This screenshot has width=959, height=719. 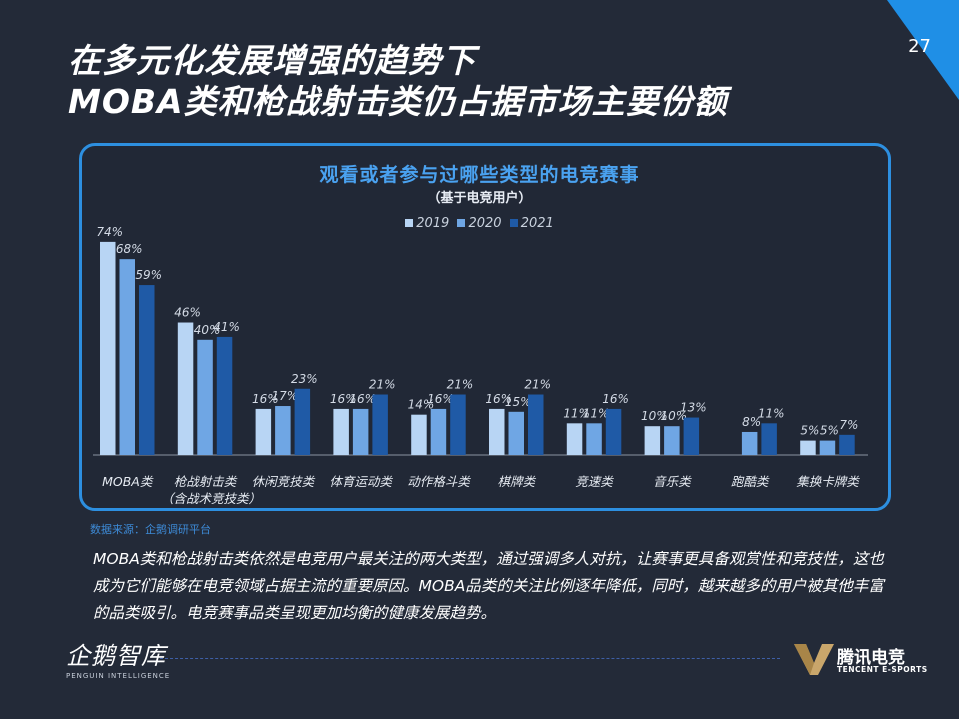 What do you see at coordinates (187, 313) in the screenshot?
I see `data-label-2019-1: 46%` at bounding box center [187, 313].